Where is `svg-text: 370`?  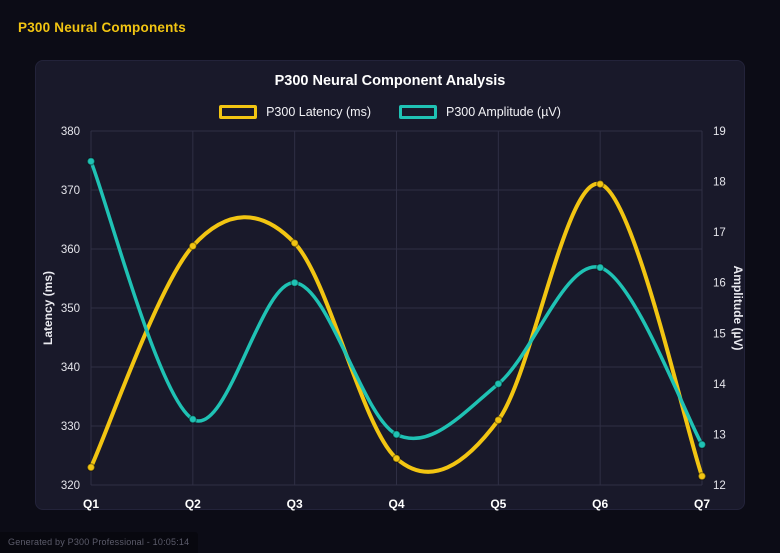
svg-text: 370 is located at coordinates (70, 191).